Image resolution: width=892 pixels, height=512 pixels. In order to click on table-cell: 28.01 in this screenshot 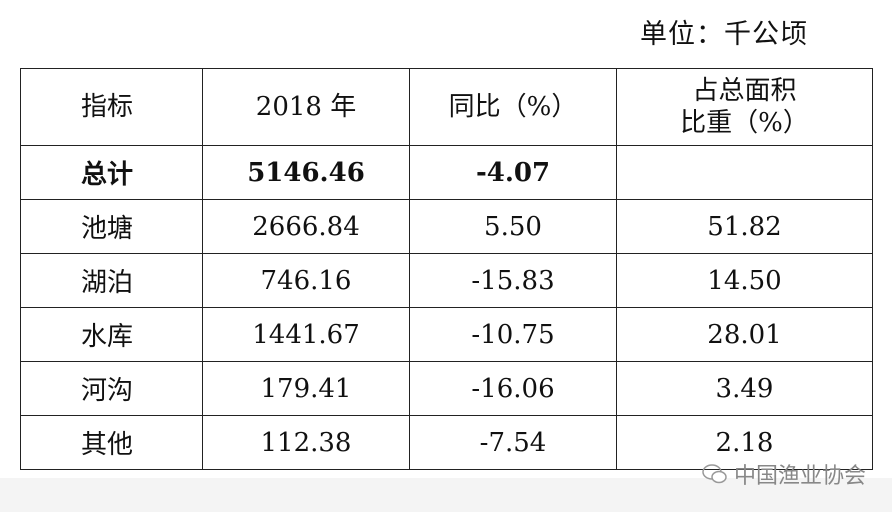, I will do `click(744, 334)`.